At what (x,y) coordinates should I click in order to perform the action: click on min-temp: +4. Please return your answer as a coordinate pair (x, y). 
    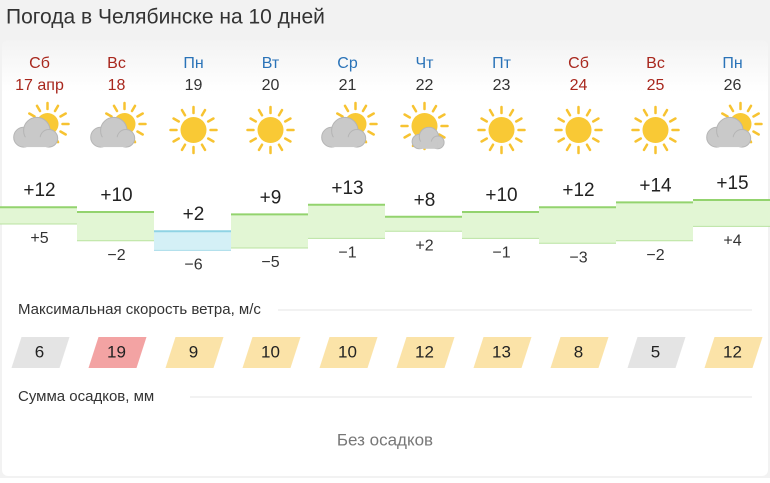
    Looking at the image, I should click on (732, 241).